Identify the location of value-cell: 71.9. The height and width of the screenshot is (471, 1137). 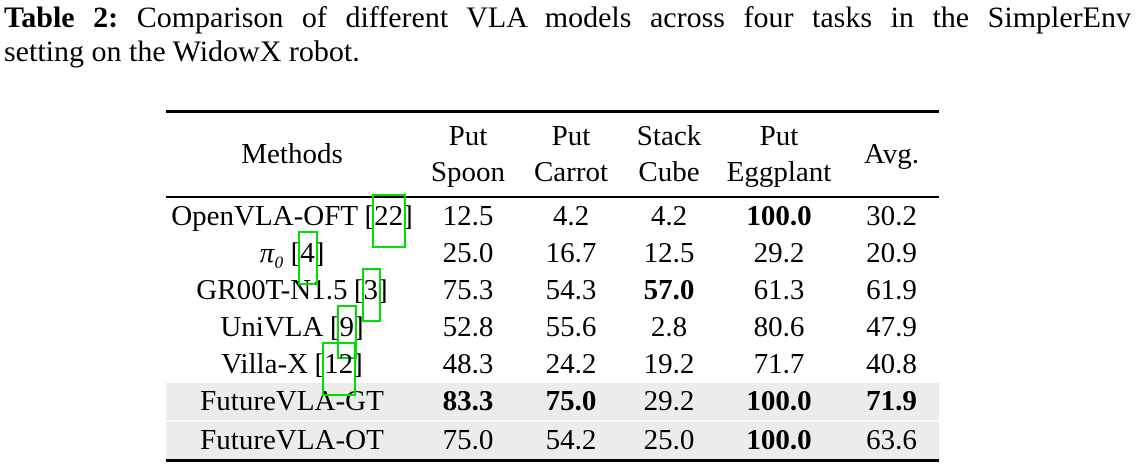
(891, 401).